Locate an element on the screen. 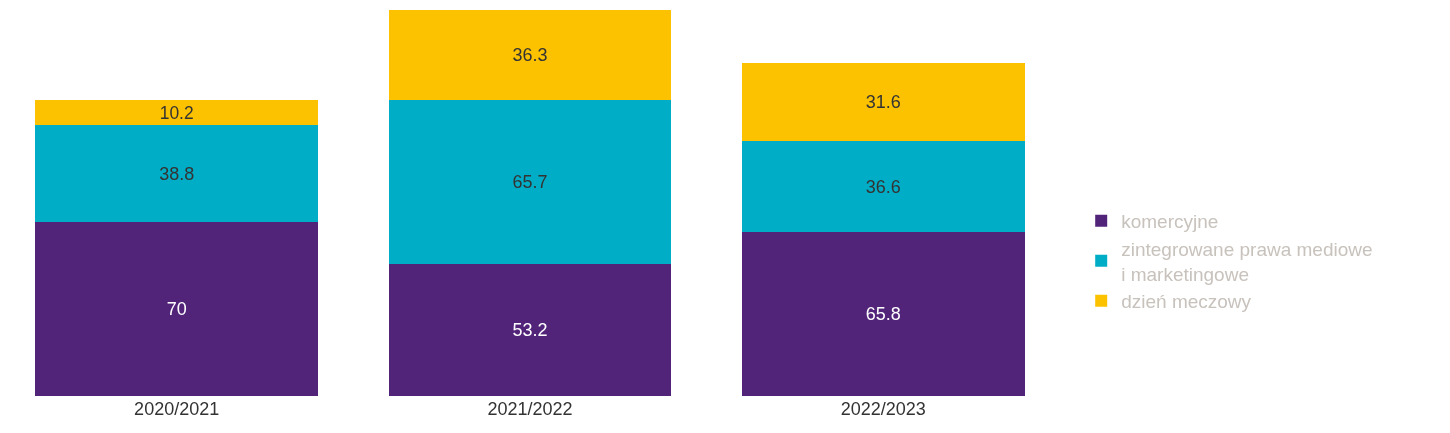  data-label: 10.2 is located at coordinates (176, 112).